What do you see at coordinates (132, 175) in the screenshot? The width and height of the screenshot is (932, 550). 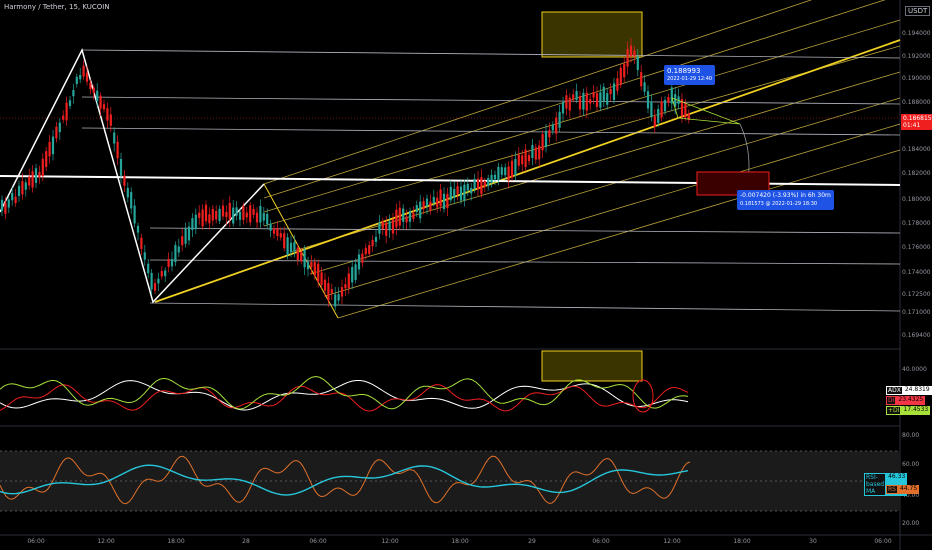 I see `zigzag-line` at bounding box center [132, 175].